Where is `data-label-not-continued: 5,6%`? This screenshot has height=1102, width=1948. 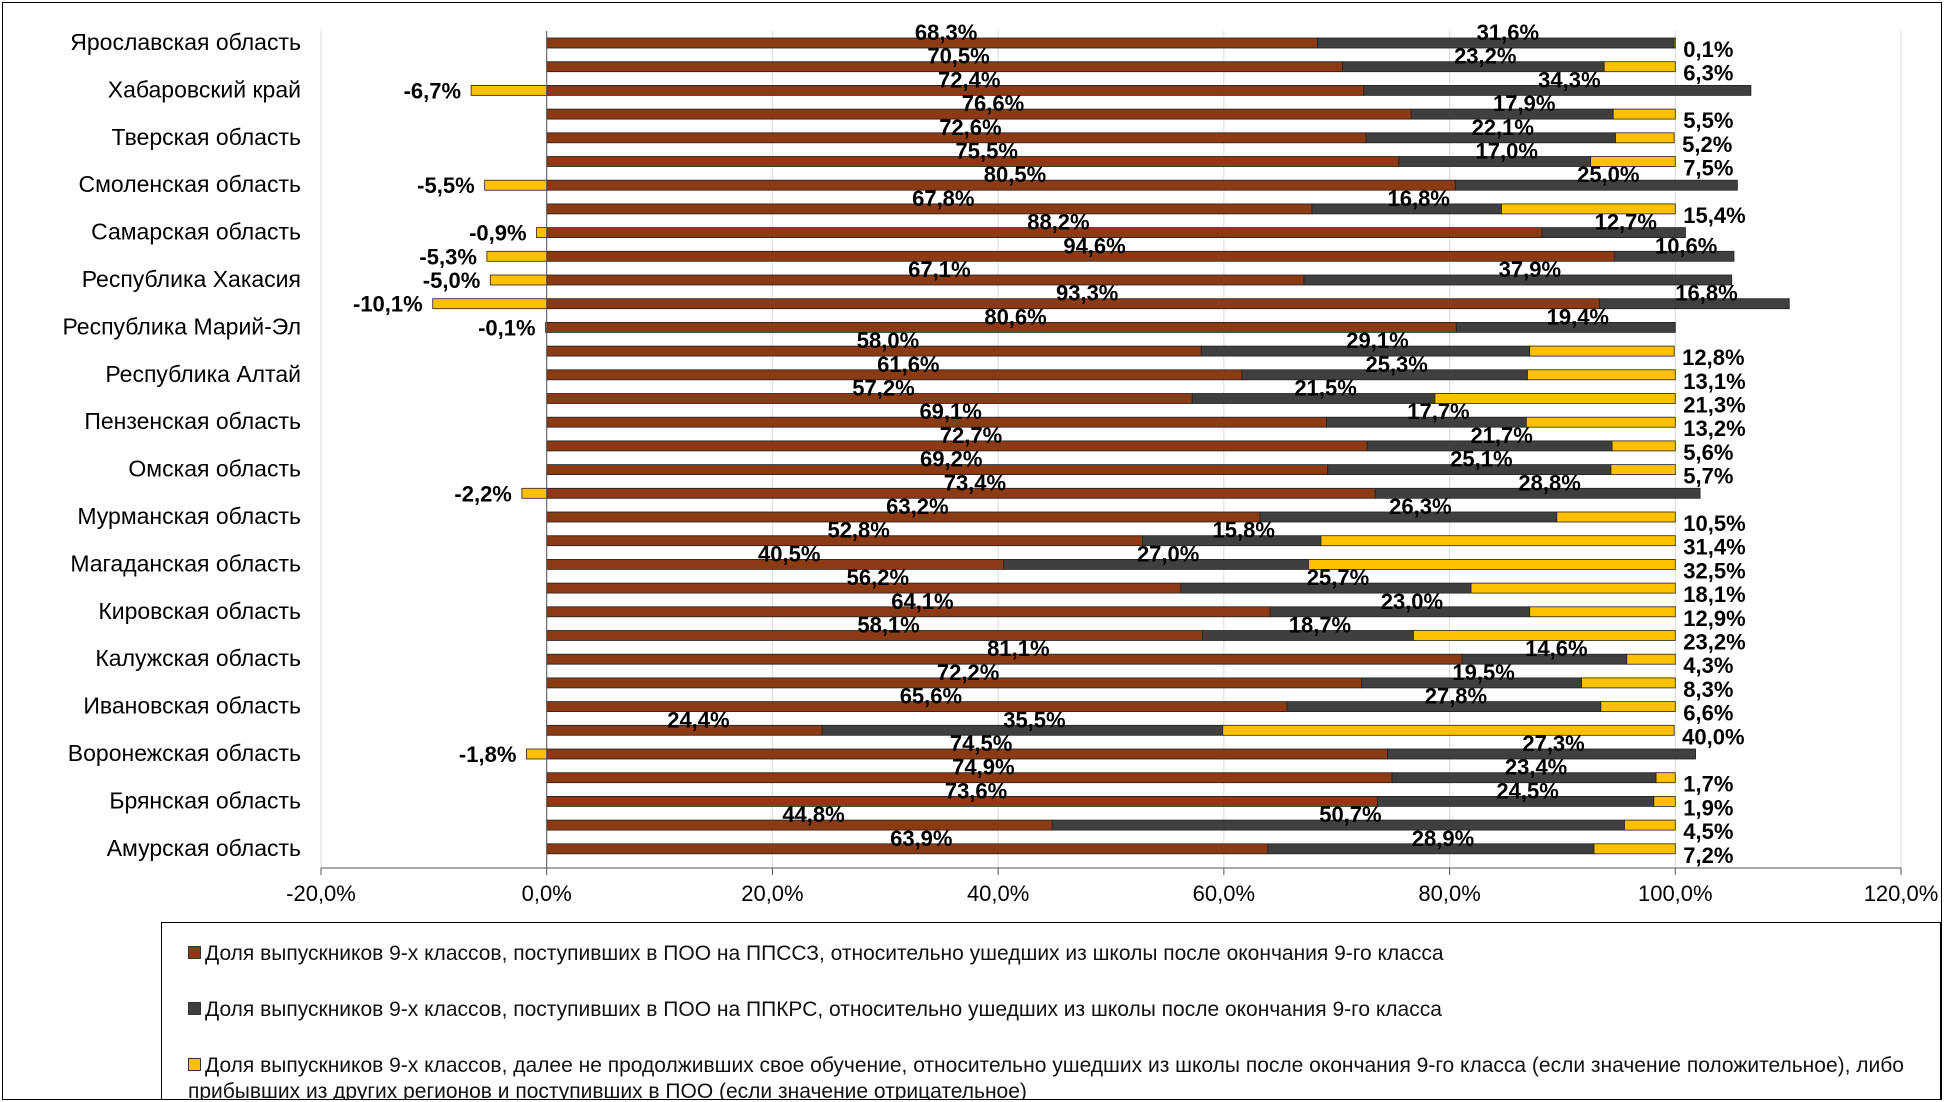 data-label-not-continued: 5,6% is located at coordinates (1708, 452).